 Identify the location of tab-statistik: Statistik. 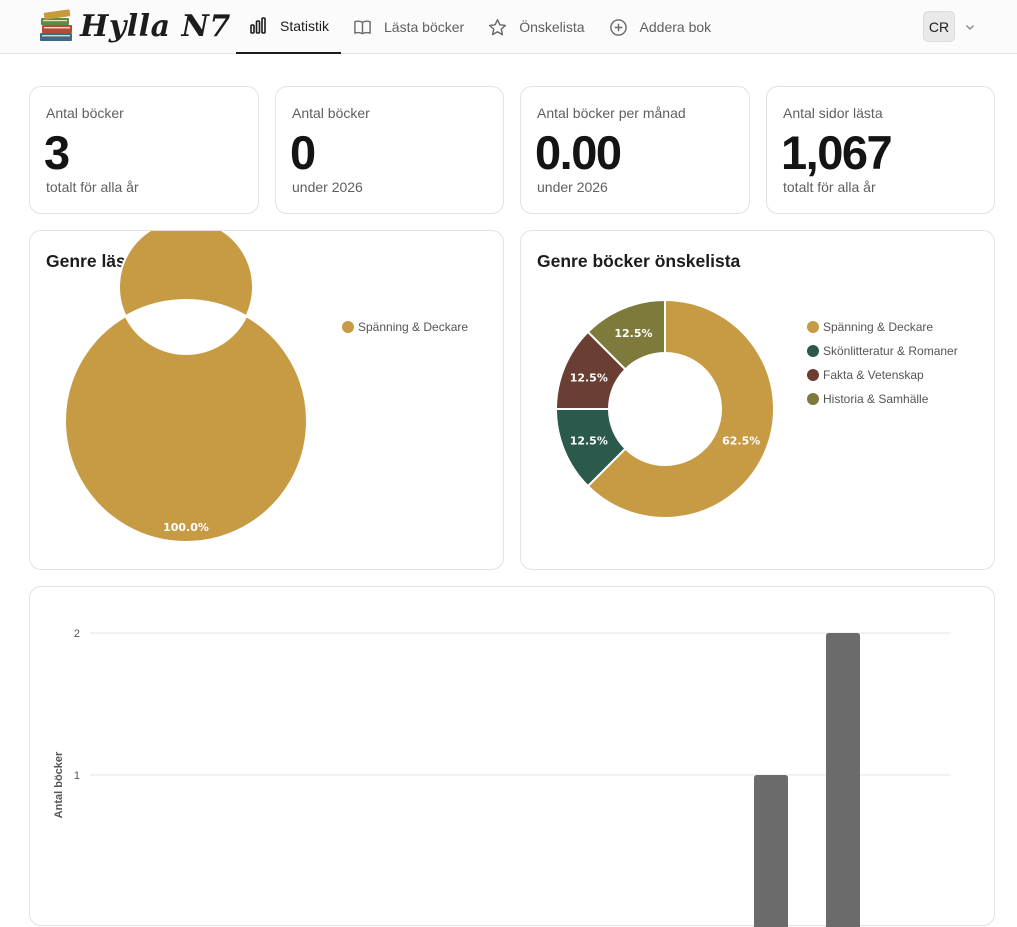
(289, 27).